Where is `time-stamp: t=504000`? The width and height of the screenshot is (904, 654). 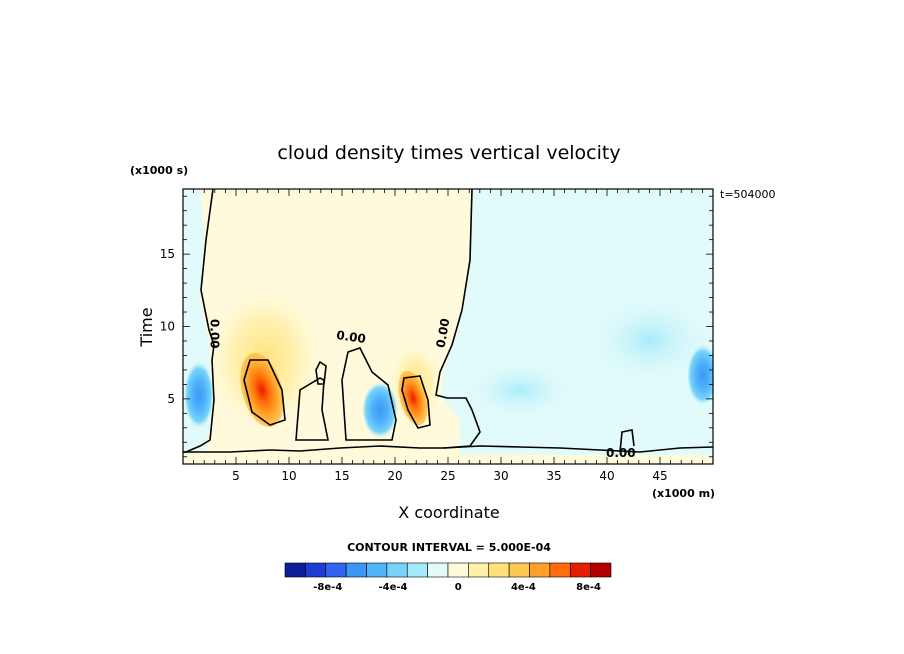
time-stamp: t=504000 is located at coordinates (748, 194).